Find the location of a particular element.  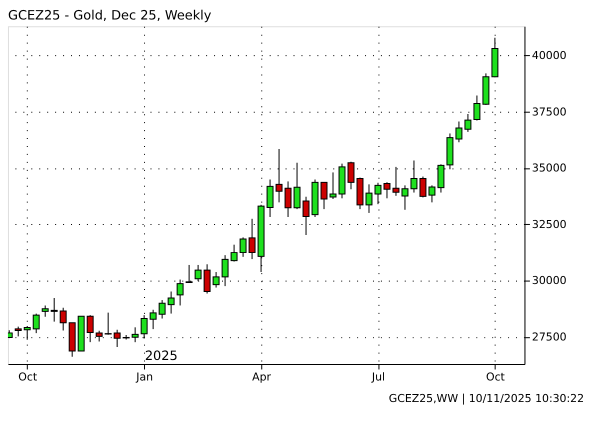

y-tick-label: 27500 is located at coordinates (549, 337).